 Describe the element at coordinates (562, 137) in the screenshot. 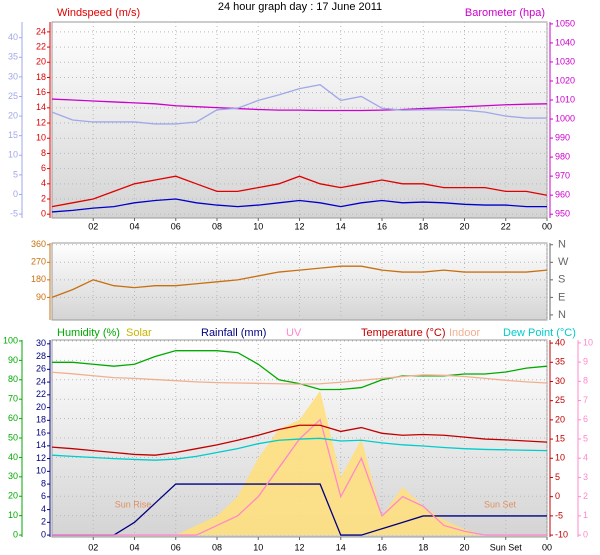

I see `y-tick-label: 990` at that location.